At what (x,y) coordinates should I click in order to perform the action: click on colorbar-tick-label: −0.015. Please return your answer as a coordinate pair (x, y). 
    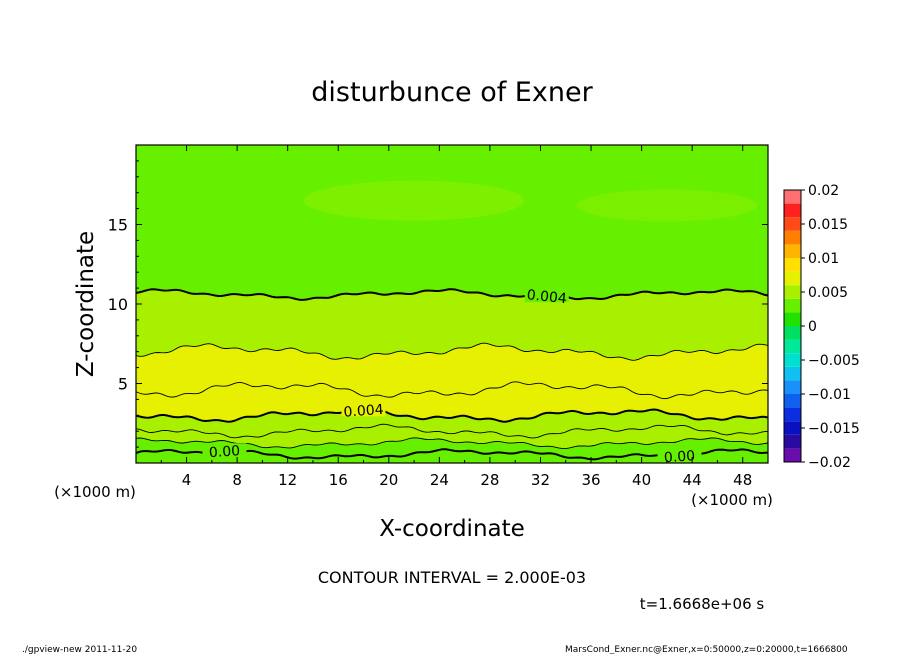
    Looking at the image, I should click on (834, 429).